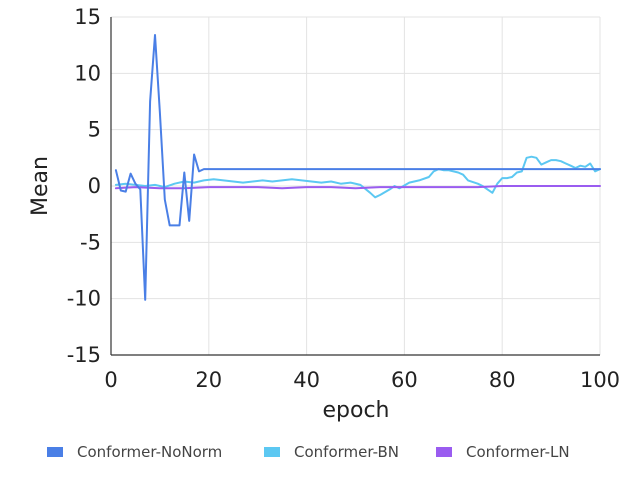  Describe the element at coordinates (90, 242) in the screenshot. I see `y-tick-label: -5` at that location.